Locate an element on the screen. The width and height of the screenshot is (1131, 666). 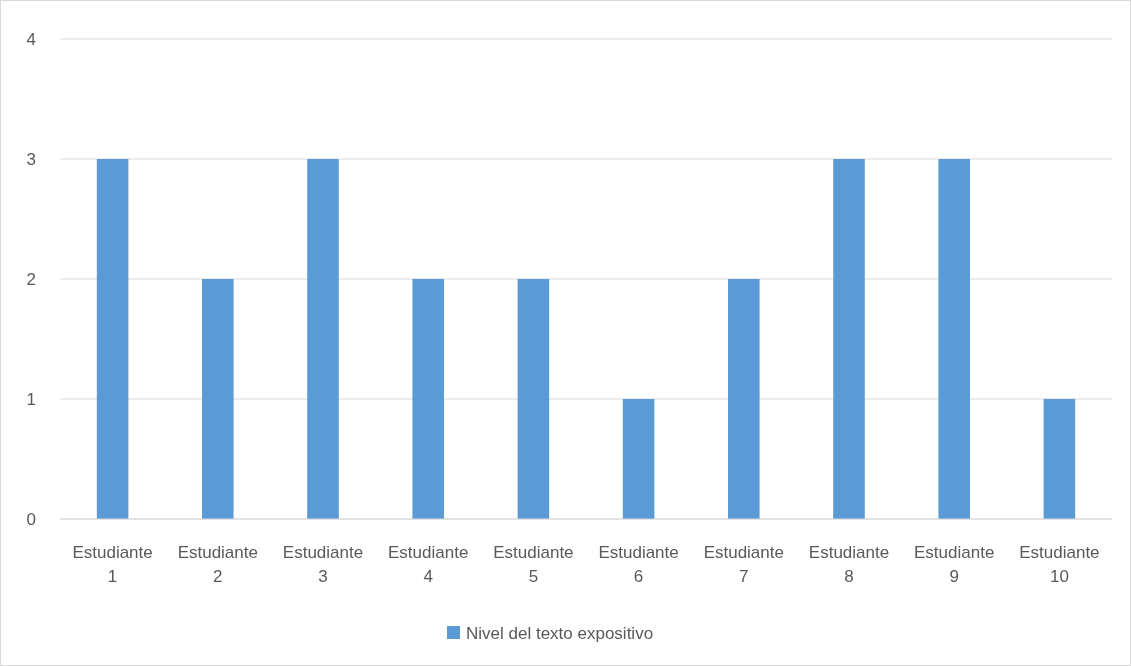
y-tick-label: 4 is located at coordinates (31, 39).